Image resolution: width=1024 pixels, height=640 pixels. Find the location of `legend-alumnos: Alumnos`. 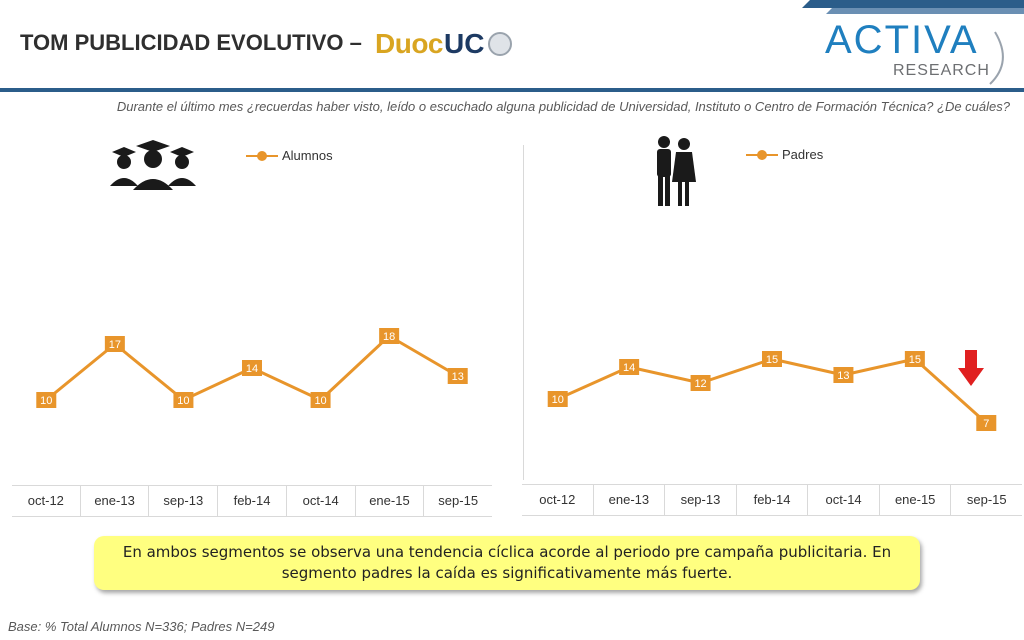

legend-alumnos: Alumnos is located at coordinates (289, 155).